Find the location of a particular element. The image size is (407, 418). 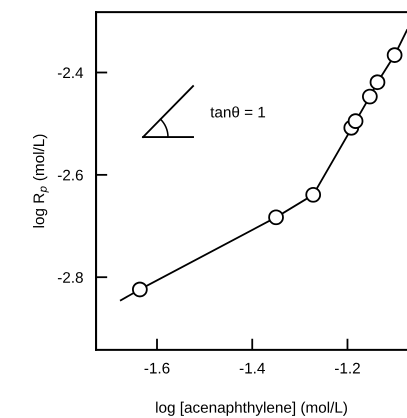

x-tick-label: -1.4 is located at coordinates (252, 368).